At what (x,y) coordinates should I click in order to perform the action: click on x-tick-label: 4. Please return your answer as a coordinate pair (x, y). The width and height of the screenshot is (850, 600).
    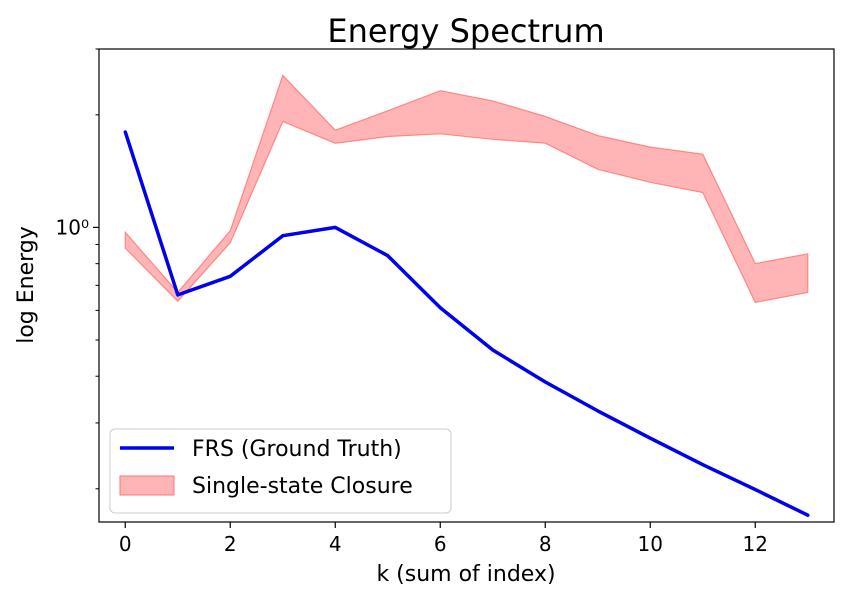
    Looking at the image, I should click on (335, 544).